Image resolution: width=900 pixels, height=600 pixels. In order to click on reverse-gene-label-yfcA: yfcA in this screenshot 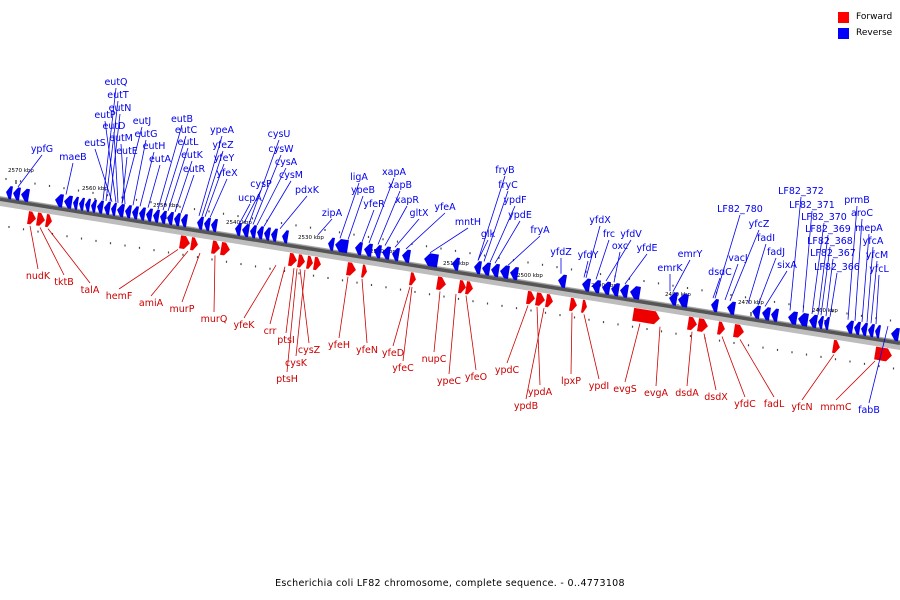, I will do `click(873, 241)`.